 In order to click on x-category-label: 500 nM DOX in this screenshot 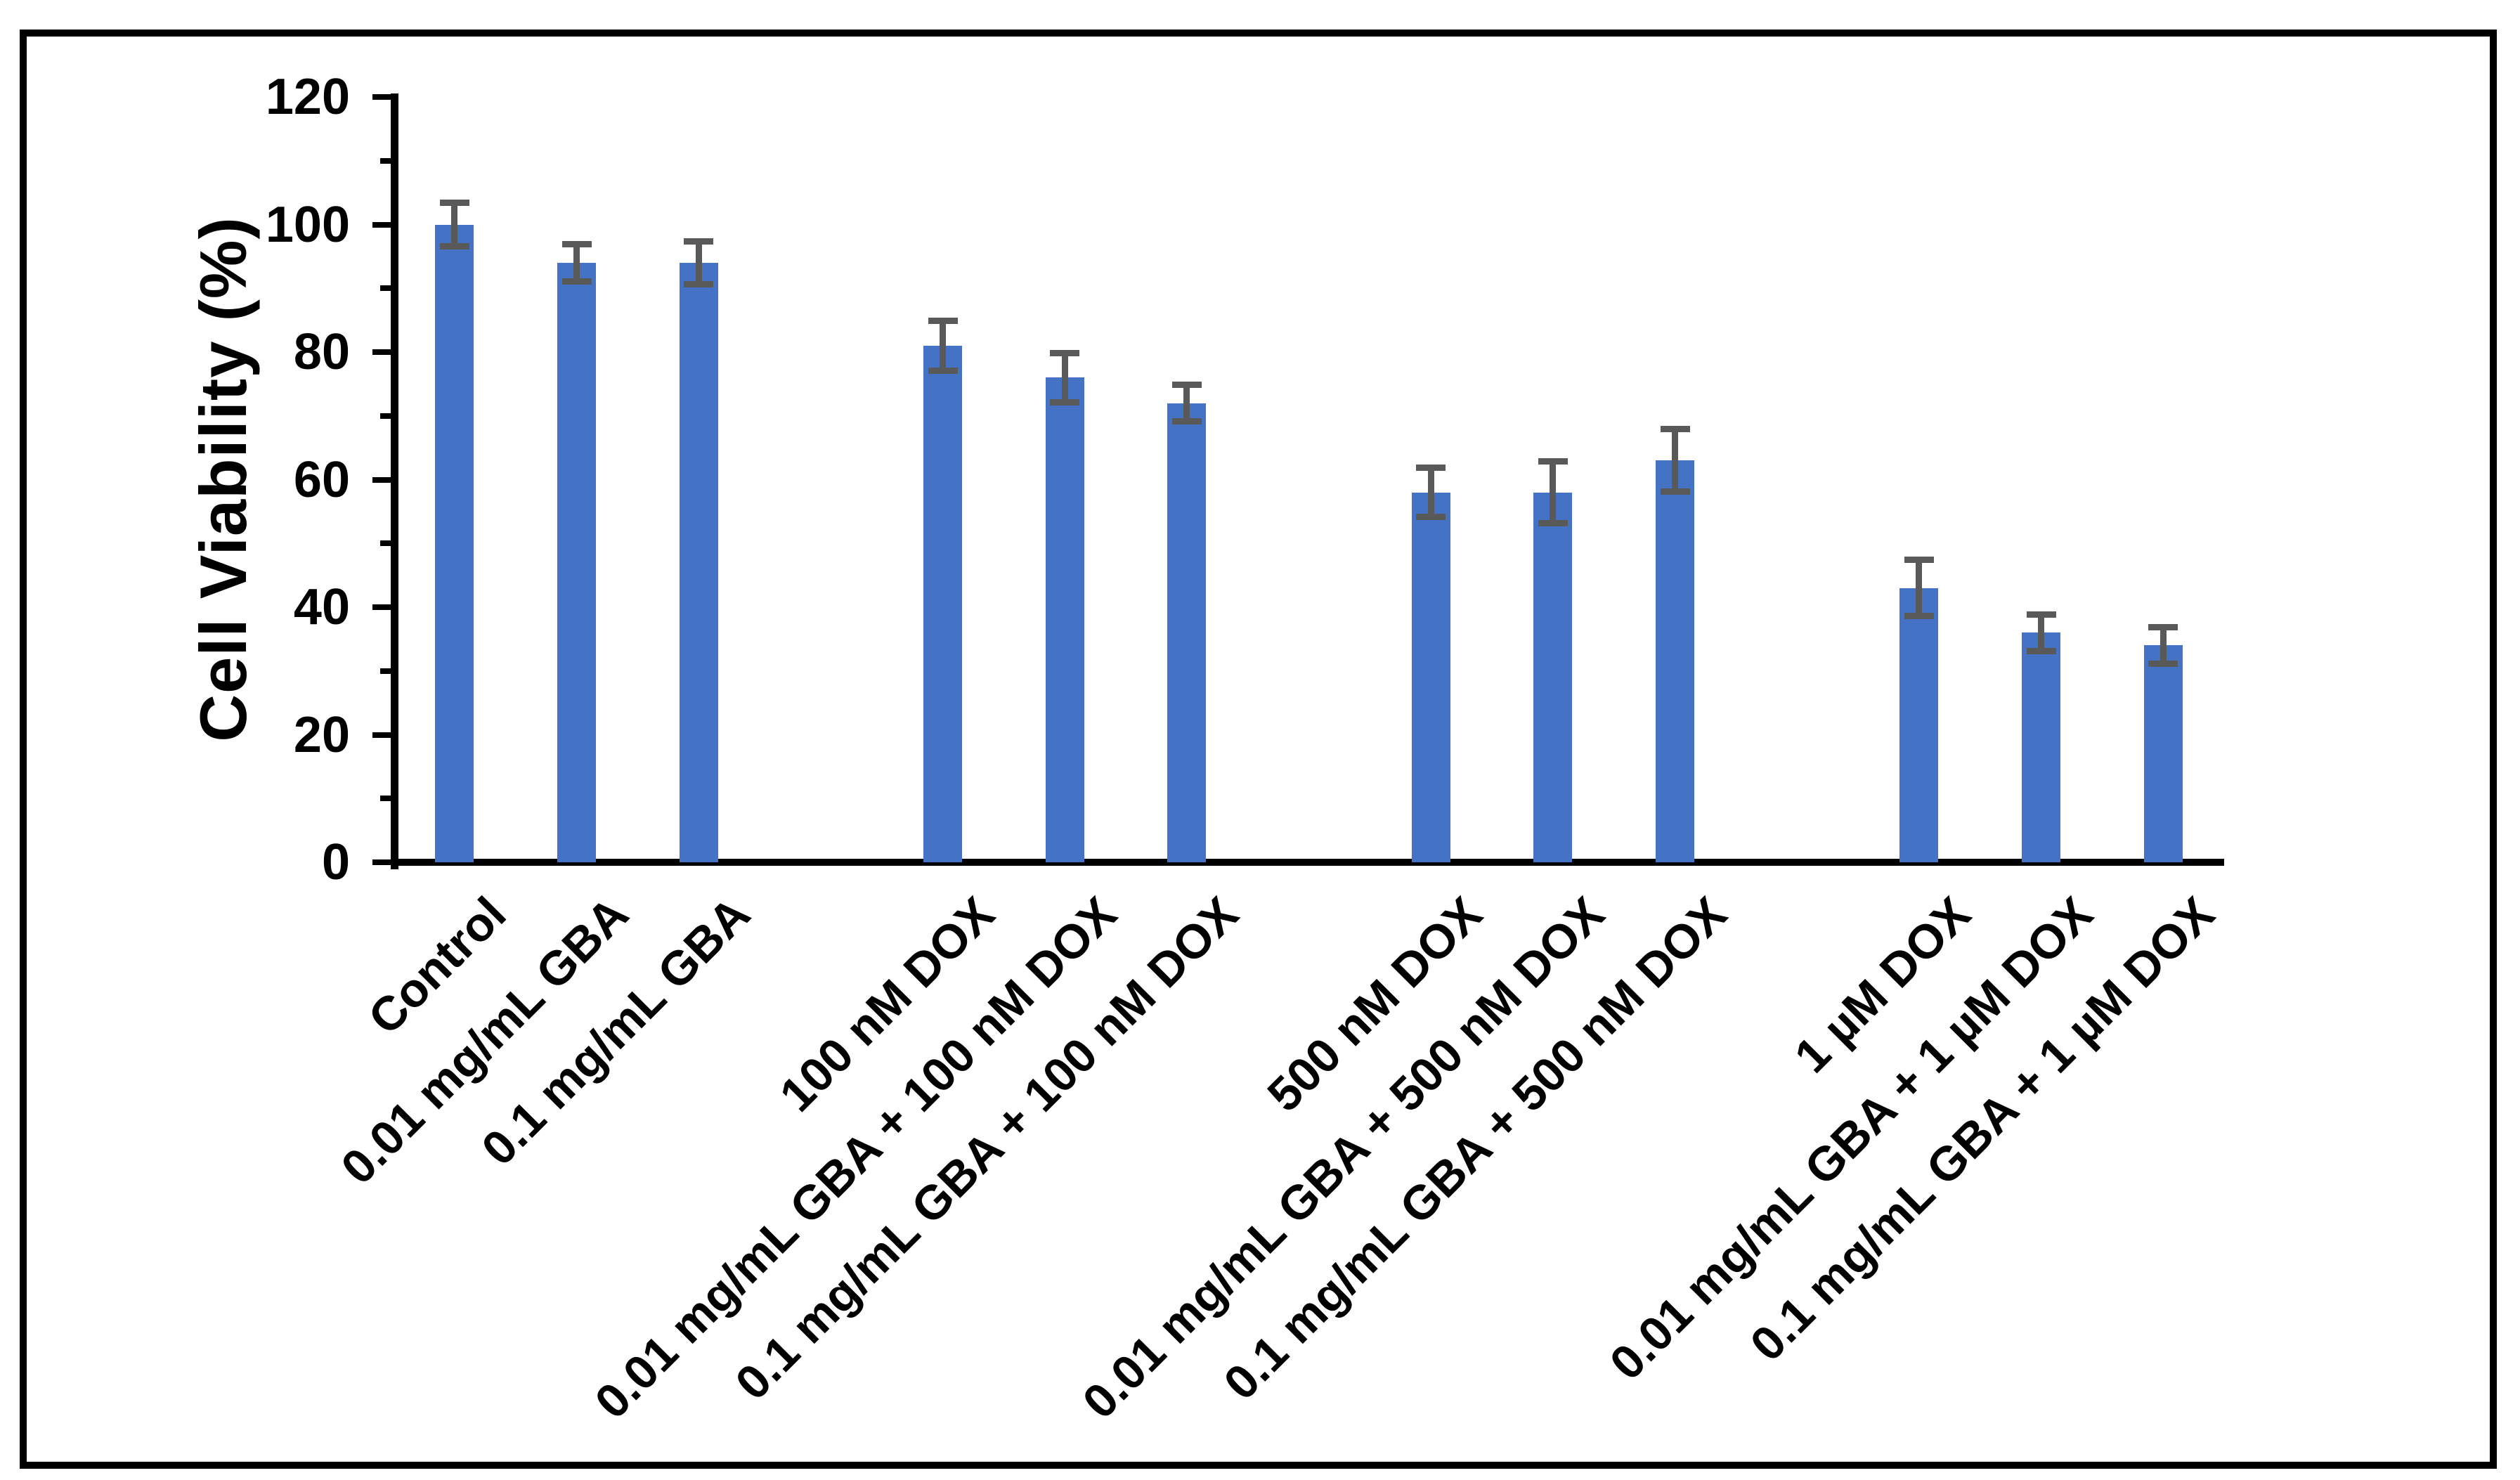, I will do `click(1375, 1004)`.